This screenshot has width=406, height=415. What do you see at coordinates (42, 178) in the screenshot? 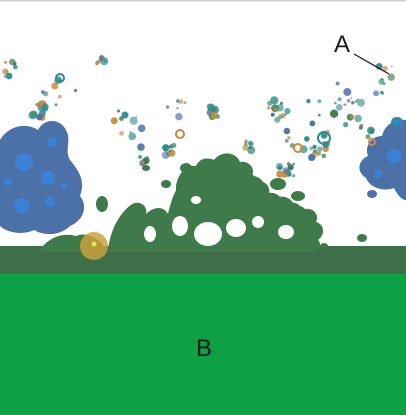
I see `left-blue-colony` at bounding box center [42, 178].